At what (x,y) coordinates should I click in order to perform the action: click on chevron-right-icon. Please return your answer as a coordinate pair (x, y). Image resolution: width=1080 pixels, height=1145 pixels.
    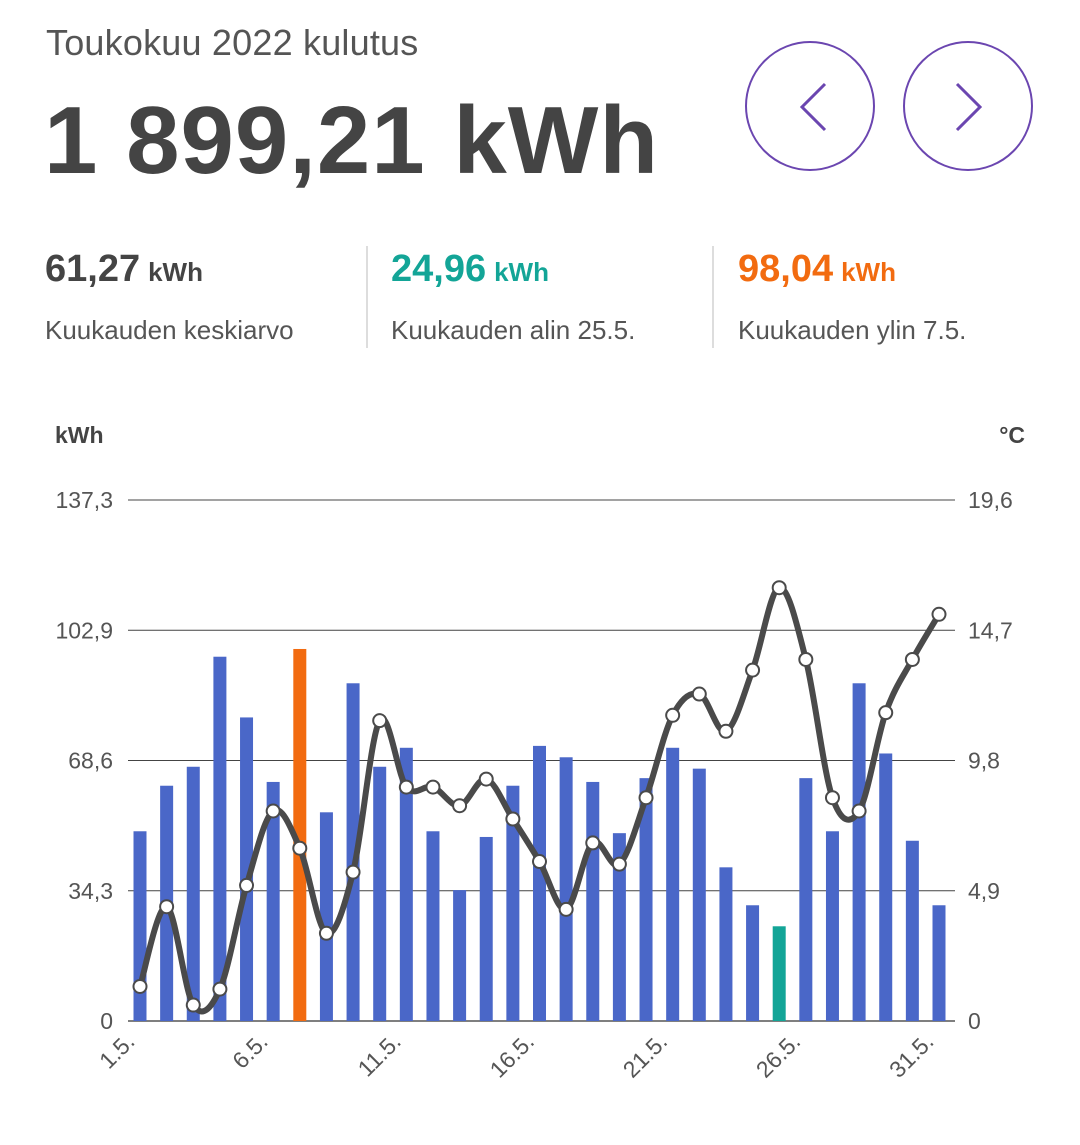
    Looking at the image, I should click on (969, 107).